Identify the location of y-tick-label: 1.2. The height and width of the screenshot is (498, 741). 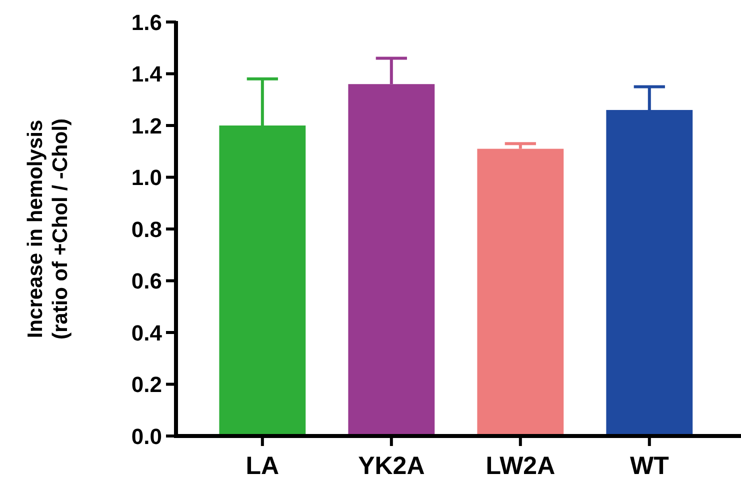
(146, 125).